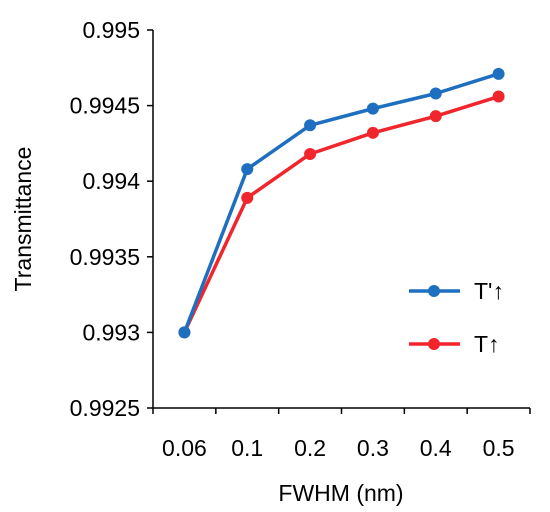 The width and height of the screenshot is (550, 512). What do you see at coordinates (489, 291) in the screenshot?
I see `legend-label-t-prime-up: T'↑` at bounding box center [489, 291].